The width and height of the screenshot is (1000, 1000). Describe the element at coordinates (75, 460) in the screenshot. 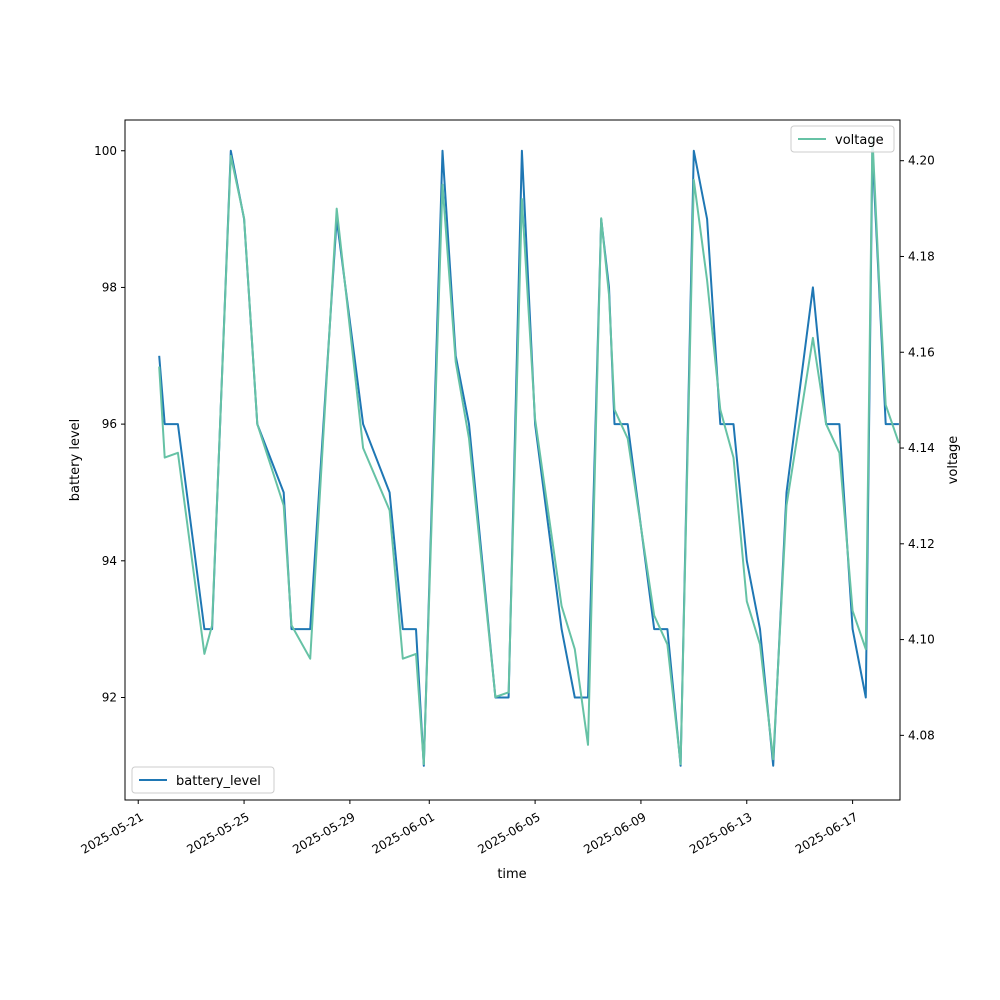

I see `y-axis-left-title: battery level` at that location.